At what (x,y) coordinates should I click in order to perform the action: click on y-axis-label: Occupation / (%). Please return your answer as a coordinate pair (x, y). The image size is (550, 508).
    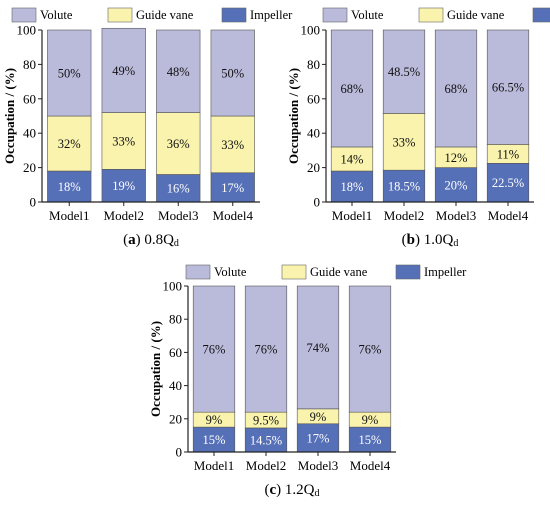
    Looking at the image, I should click on (9, 116).